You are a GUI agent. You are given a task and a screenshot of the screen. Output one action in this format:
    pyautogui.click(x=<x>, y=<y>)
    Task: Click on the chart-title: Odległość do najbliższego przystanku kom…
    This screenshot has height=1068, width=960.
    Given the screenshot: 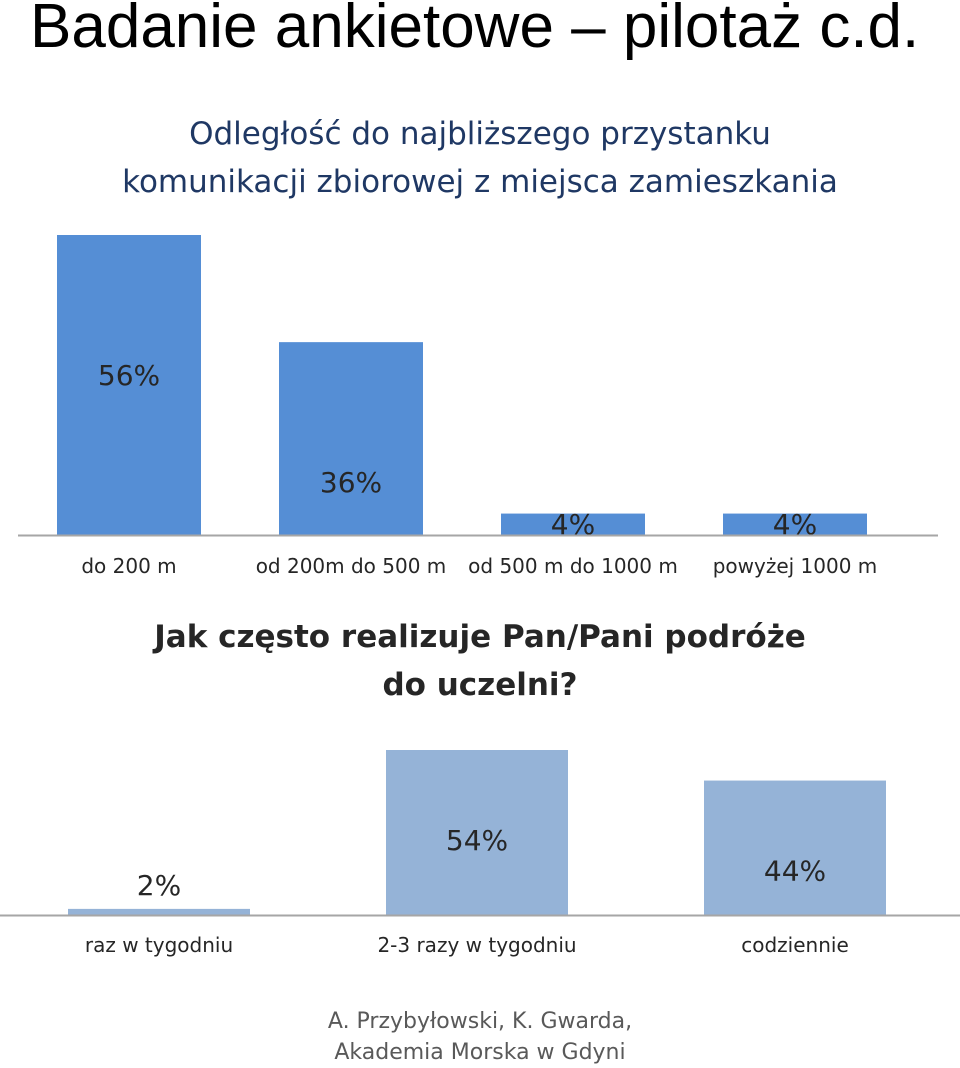 What is the action you would take?
    pyautogui.click(x=480, y=158)
    